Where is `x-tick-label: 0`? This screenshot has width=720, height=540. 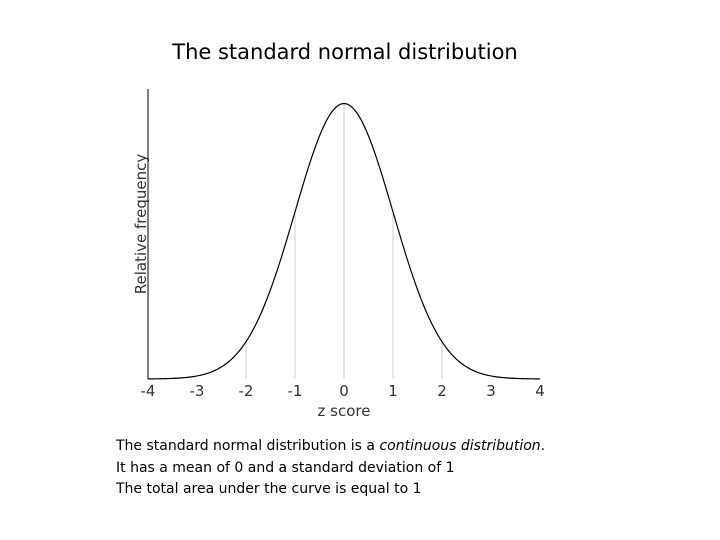
x-tick-label: 0 is located at coordinates (344, 391).